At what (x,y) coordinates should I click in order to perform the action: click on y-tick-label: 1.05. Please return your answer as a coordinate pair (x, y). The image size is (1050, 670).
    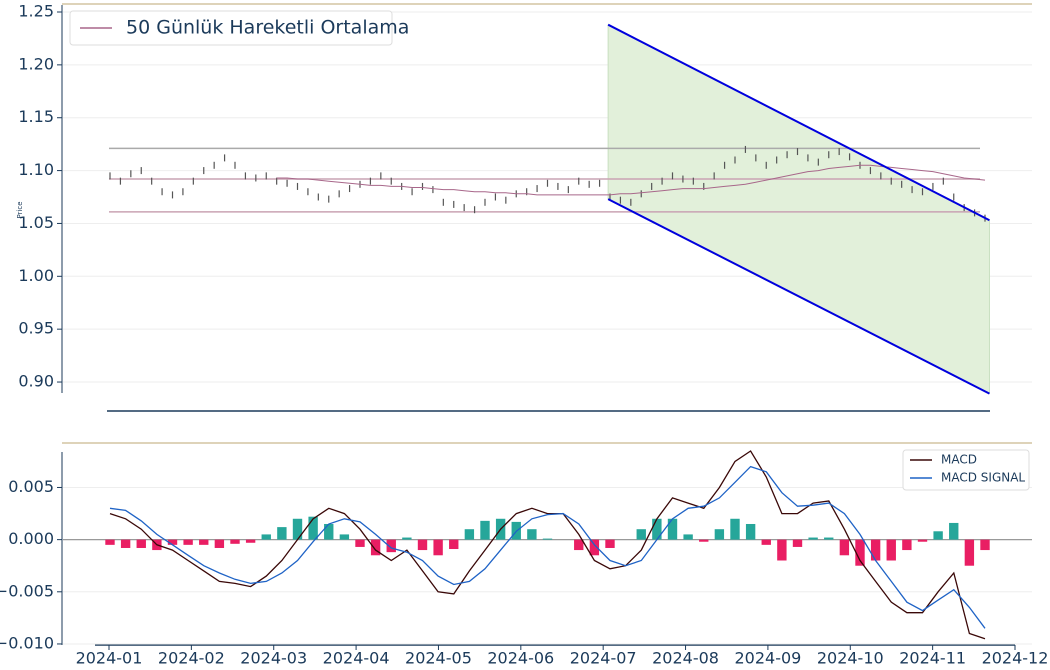
    Looking at the image, I should click on (36, 222).